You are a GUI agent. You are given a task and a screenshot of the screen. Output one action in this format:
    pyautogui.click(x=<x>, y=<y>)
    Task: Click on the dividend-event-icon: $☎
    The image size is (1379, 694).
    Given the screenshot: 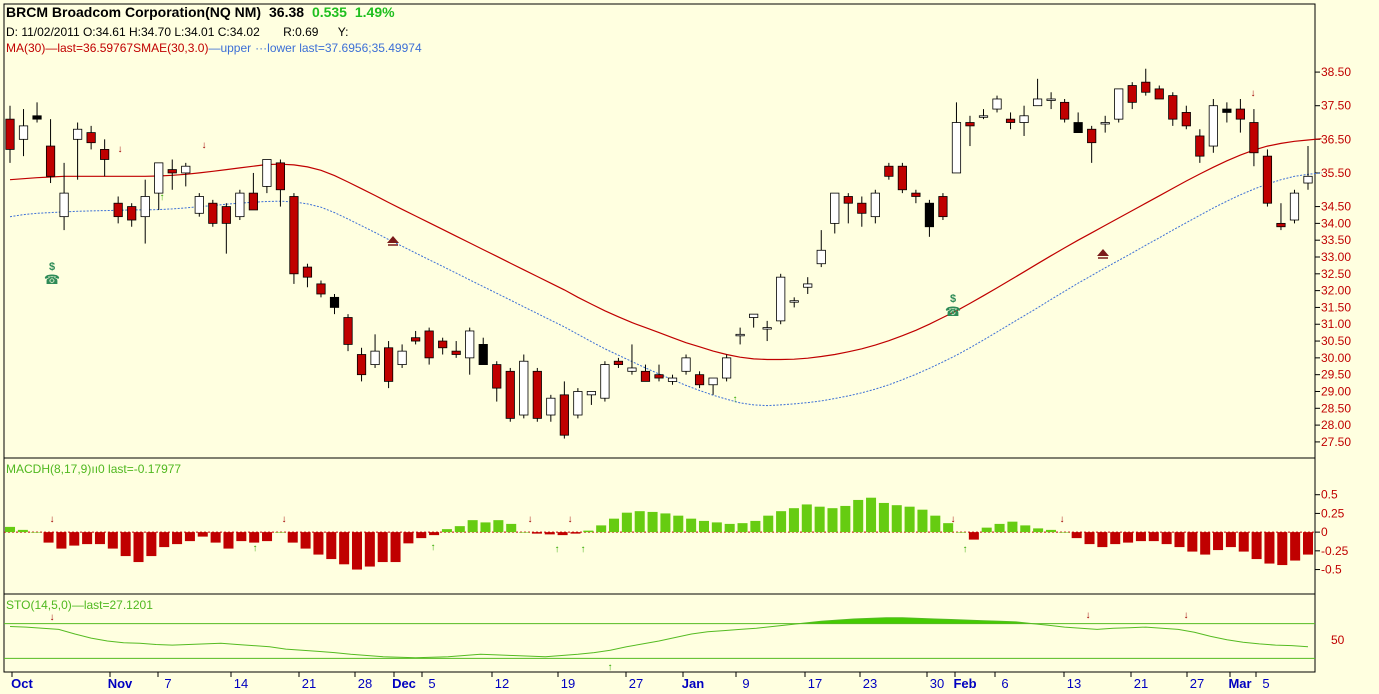 What is the action you would take?
    pyautogui.click(x=953, y=306)
    